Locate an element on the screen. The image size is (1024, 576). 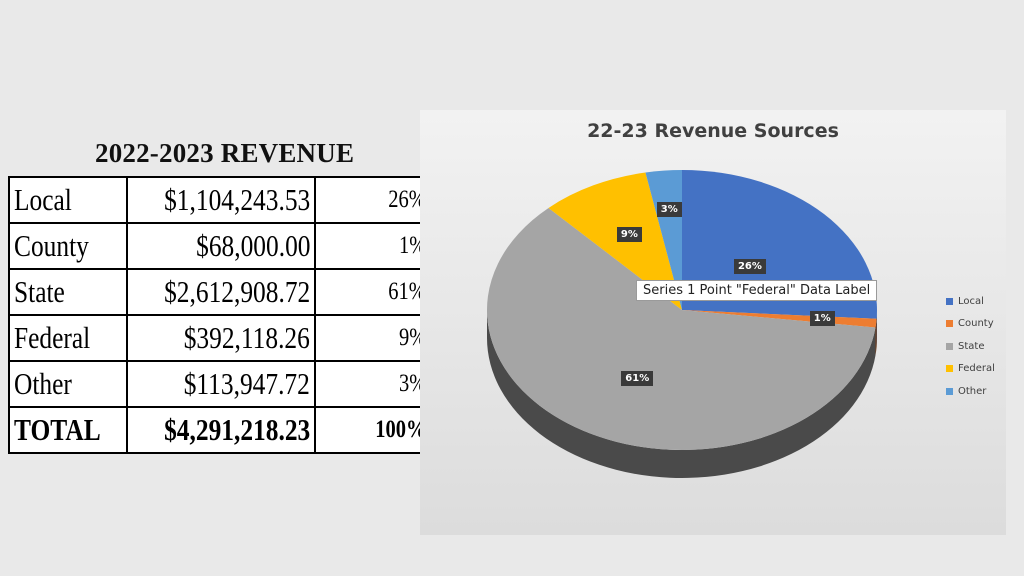
row-name-text: Local is located at coordinates (43, 199).